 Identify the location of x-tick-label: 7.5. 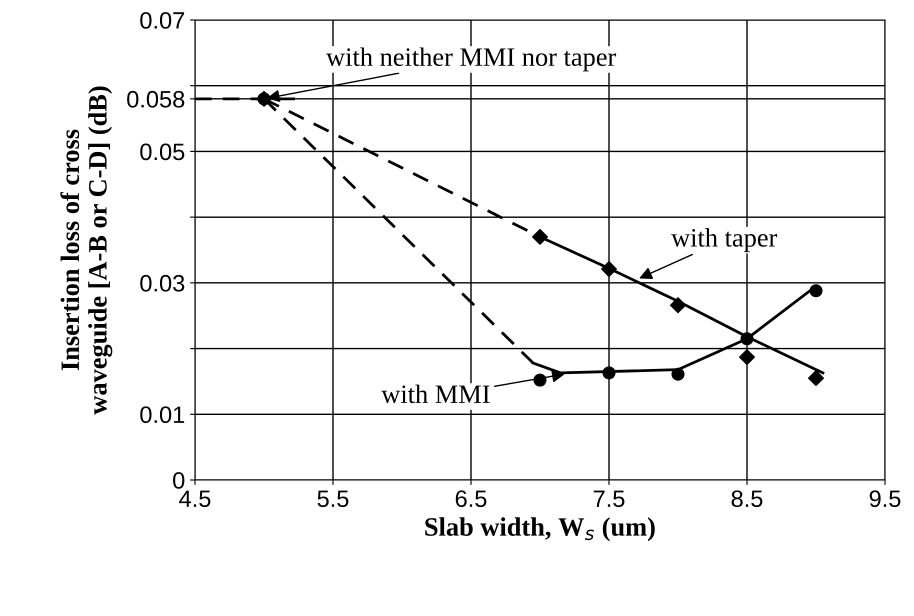
(609, 499).